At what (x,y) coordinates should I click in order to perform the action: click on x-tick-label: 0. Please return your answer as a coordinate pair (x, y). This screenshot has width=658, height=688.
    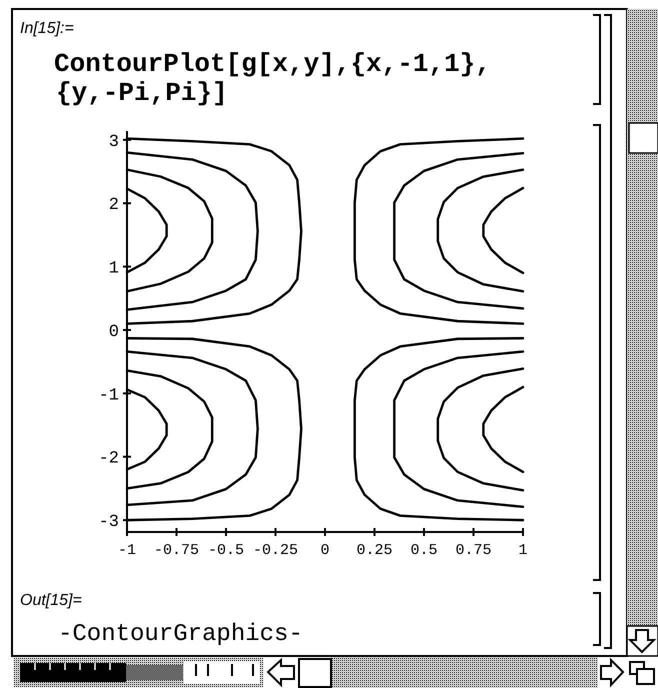
    Looking at the image, I should click on (325, 550).